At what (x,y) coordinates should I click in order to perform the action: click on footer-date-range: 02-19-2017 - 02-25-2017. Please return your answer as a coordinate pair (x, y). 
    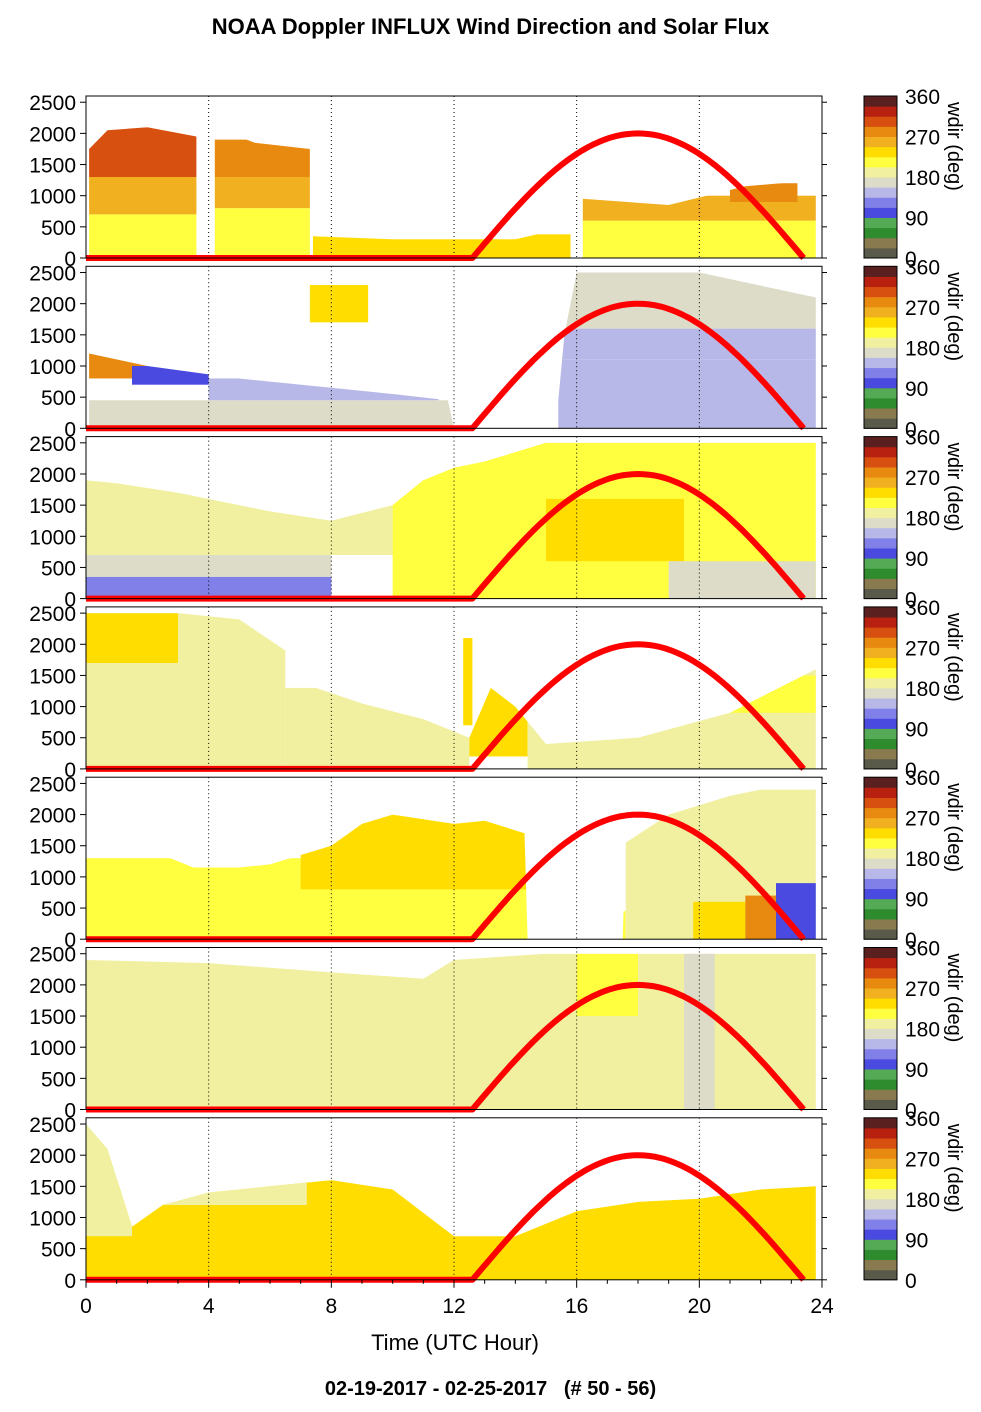
    Looking at the image, I should click on (436, 1389).